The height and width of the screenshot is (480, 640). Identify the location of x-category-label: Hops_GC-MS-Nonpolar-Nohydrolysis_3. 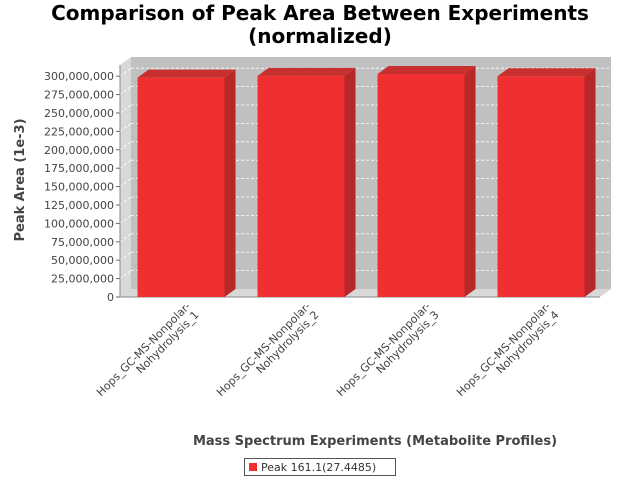
(388, 349).